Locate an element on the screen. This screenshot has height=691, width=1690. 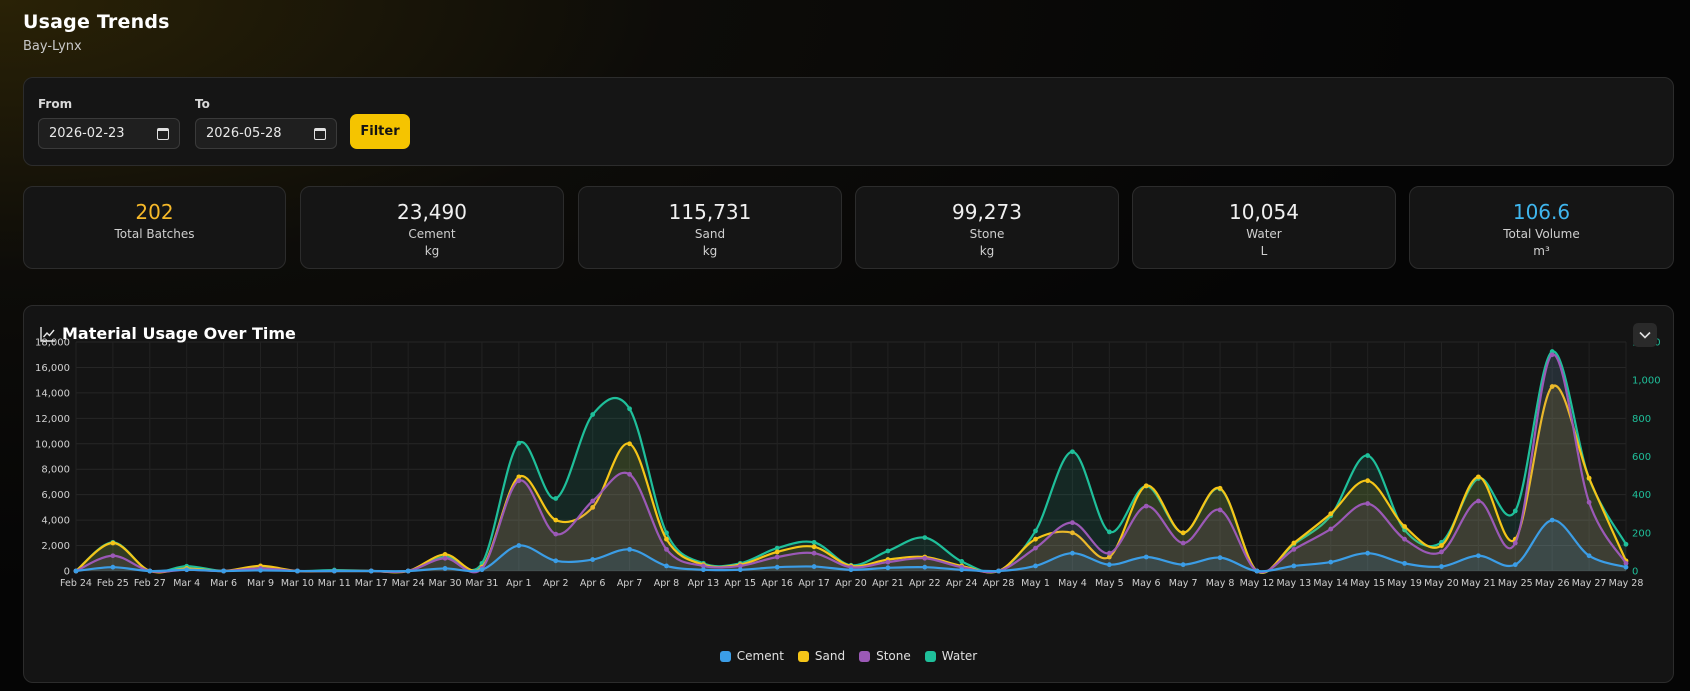
from-group: From 2026-02-23 is located at coordinates (109, 123).